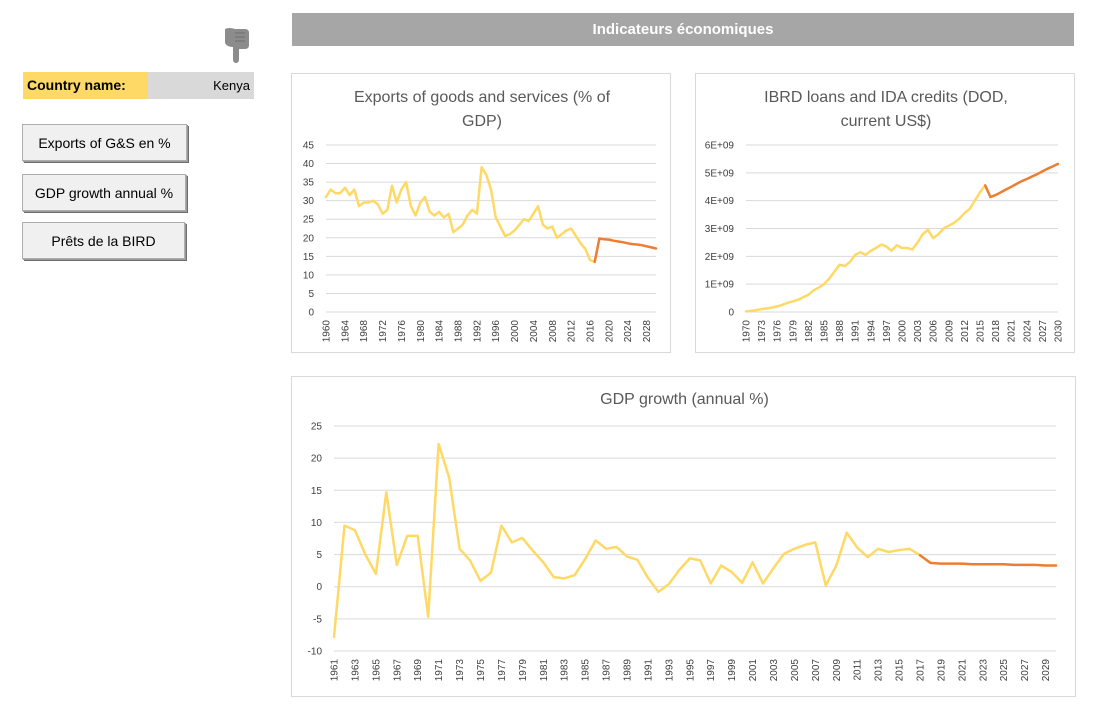 This screenshot has height=717, width=1096. What do you see at coordinates (418, 670) in the screenshot?
I see `gdp-x-tick-label: 1969` at bounding box center [418, 670].